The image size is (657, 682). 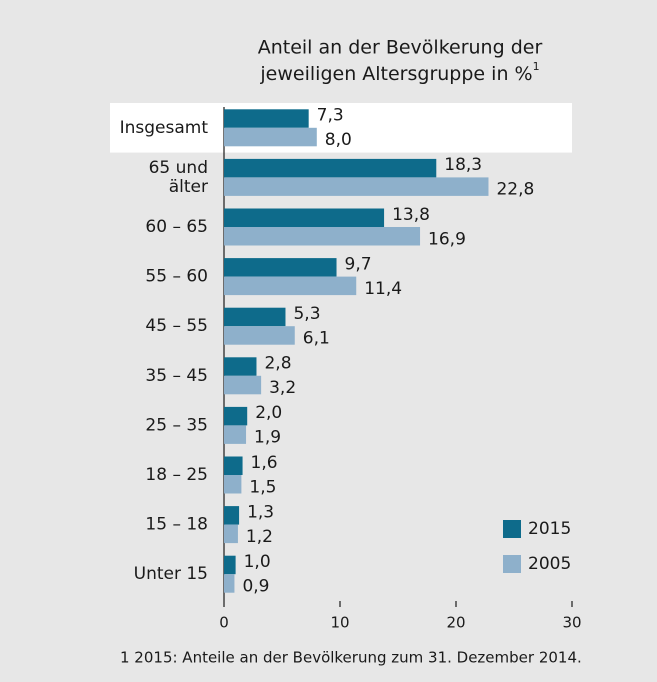 I want to click on y-tick-label: 45 – 55, so click(x=176, y=326).